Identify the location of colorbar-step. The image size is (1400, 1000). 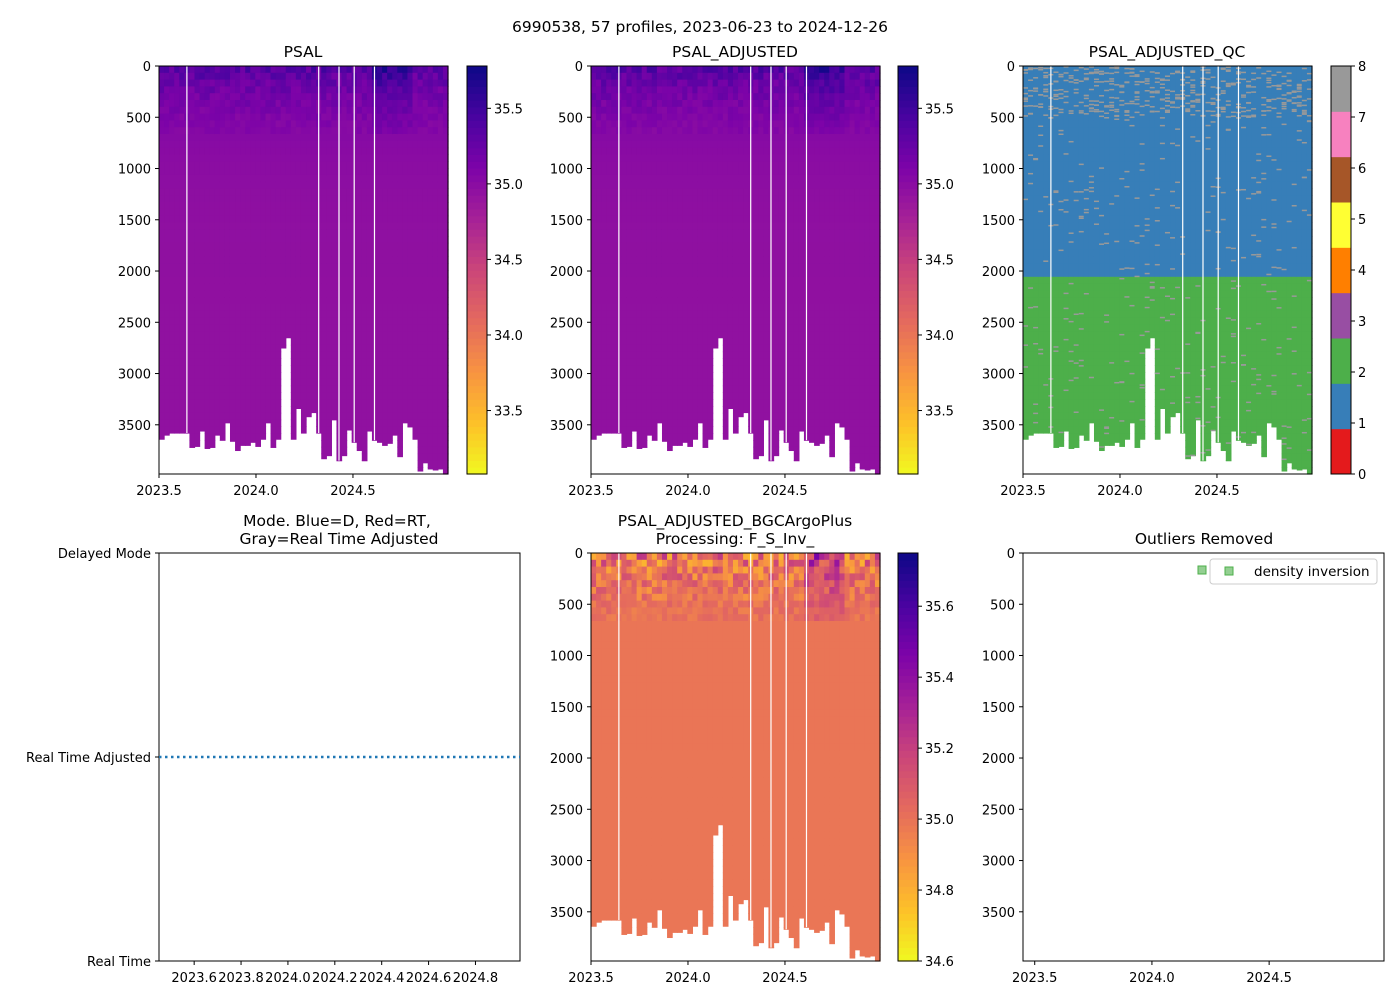
(477, 423).